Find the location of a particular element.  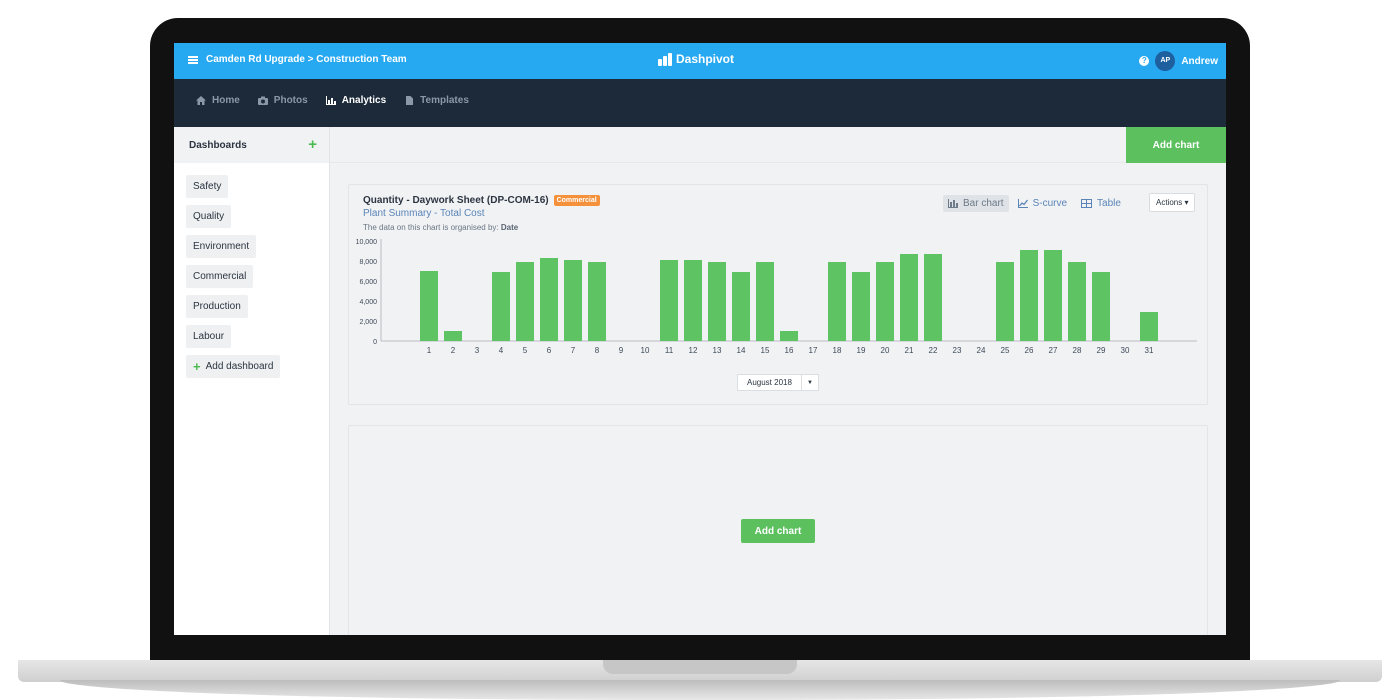

bar-chart-view-button: Bar chart is located at coordinates (976, 203).